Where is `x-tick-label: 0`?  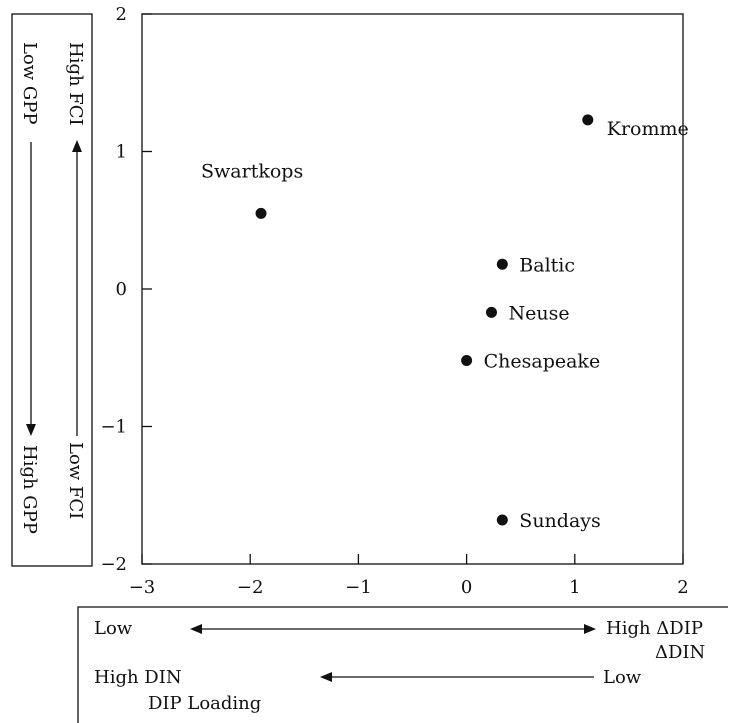
x-tick-label: 0 is located at coordinates (466, 587).